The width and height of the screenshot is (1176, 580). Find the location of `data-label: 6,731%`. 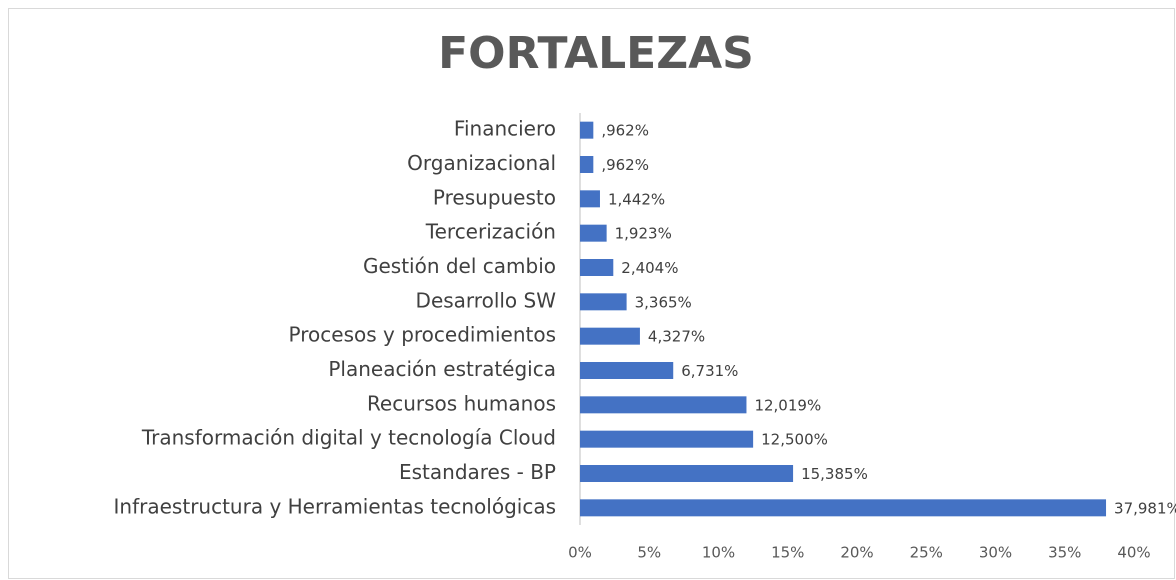

data-label: 6,731% is located at coordinates (709, 371).